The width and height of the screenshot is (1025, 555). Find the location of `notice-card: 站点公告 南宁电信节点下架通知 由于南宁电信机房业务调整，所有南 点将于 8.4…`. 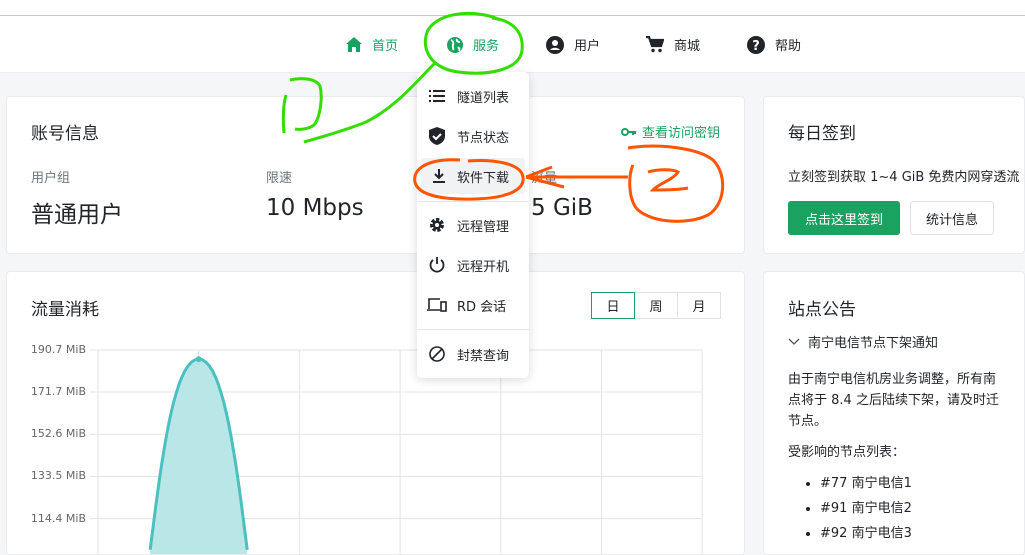

notice-card: 站点公告 南宁电信节点下架通知 由于南宁电信机房业务调整，所有南 点将于 8.4… is located at coordinates (894, 413).